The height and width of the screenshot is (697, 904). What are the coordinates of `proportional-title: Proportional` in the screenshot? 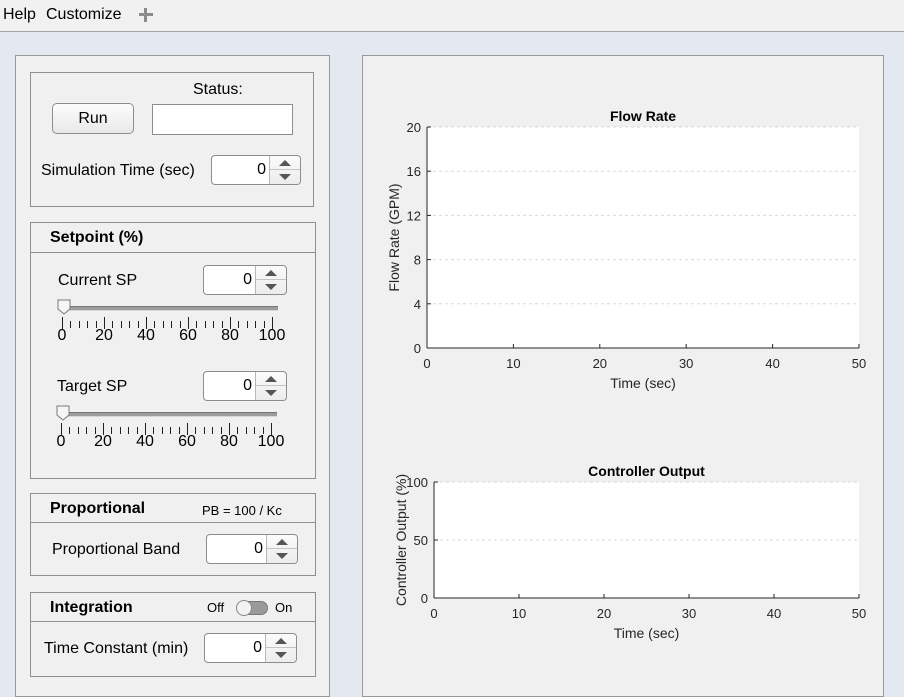 It's located at (98, 508).